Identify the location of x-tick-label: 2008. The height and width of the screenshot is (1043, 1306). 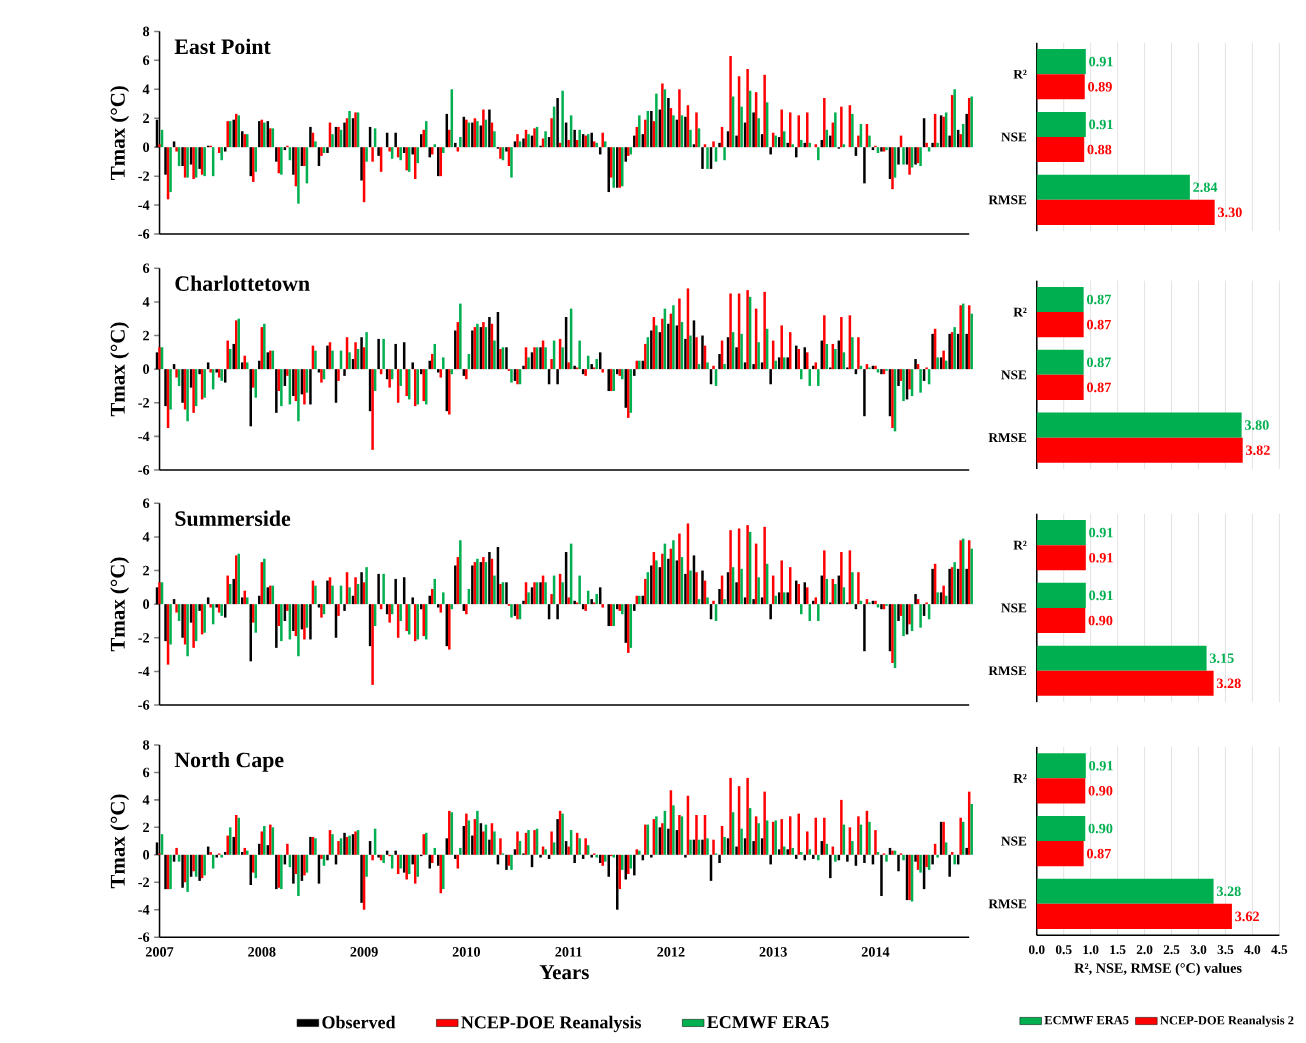
(262, 952).